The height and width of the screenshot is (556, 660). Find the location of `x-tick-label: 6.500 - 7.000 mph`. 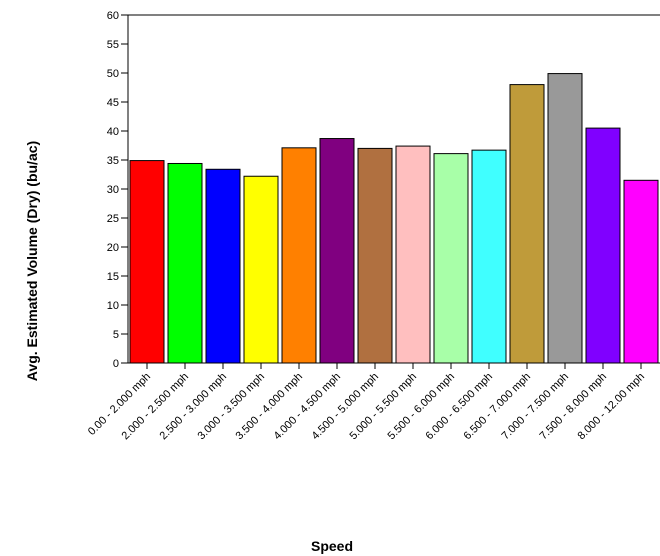

x-tick-label: 6.500 - 7.000 mph is located at coordinates (497, 407).